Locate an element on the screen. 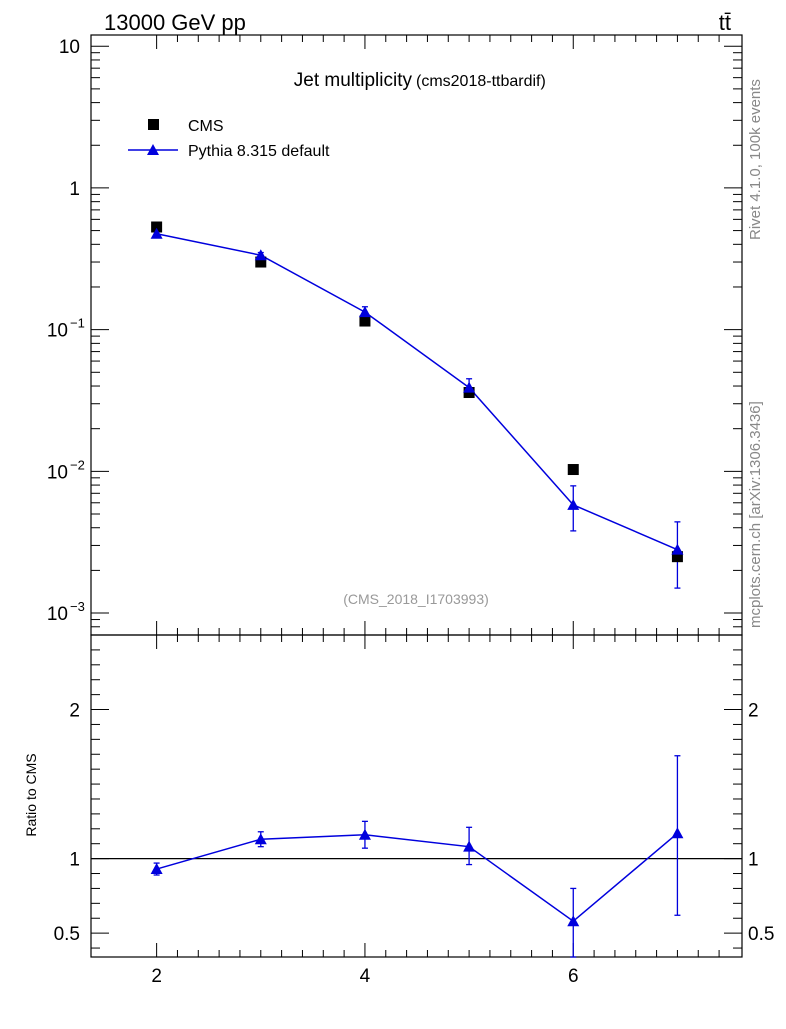 The width and height of the screenshot is (786, 1029). y-tick-label: 1 is located at coordinates (74, 189).